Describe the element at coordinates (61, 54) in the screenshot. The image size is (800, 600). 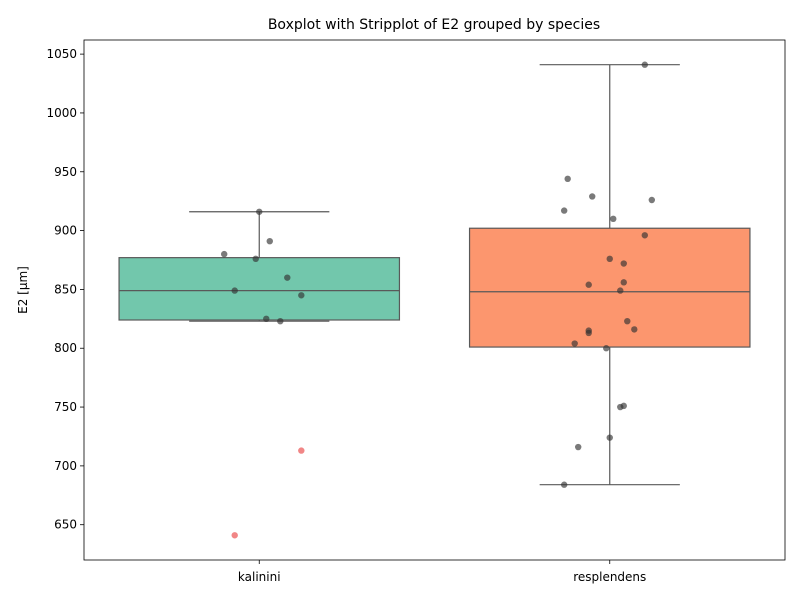
I see `y-tick-label: 1050` at that location.